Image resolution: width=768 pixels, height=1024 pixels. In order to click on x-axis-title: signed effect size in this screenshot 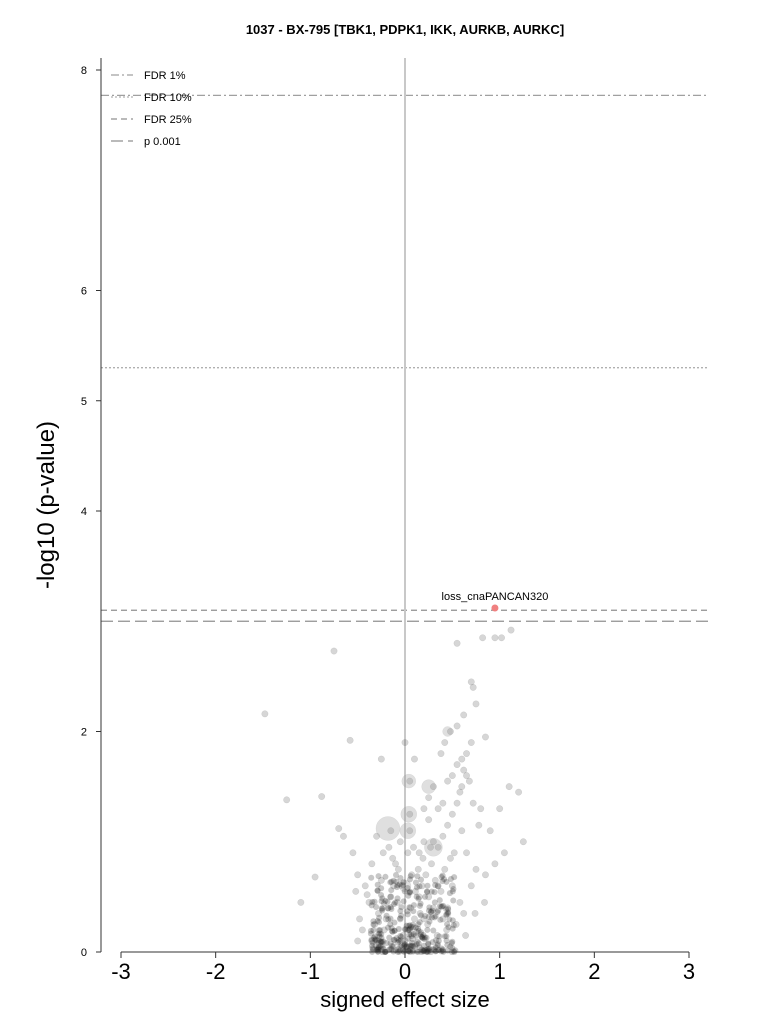, I will do `click(405, 999)`.